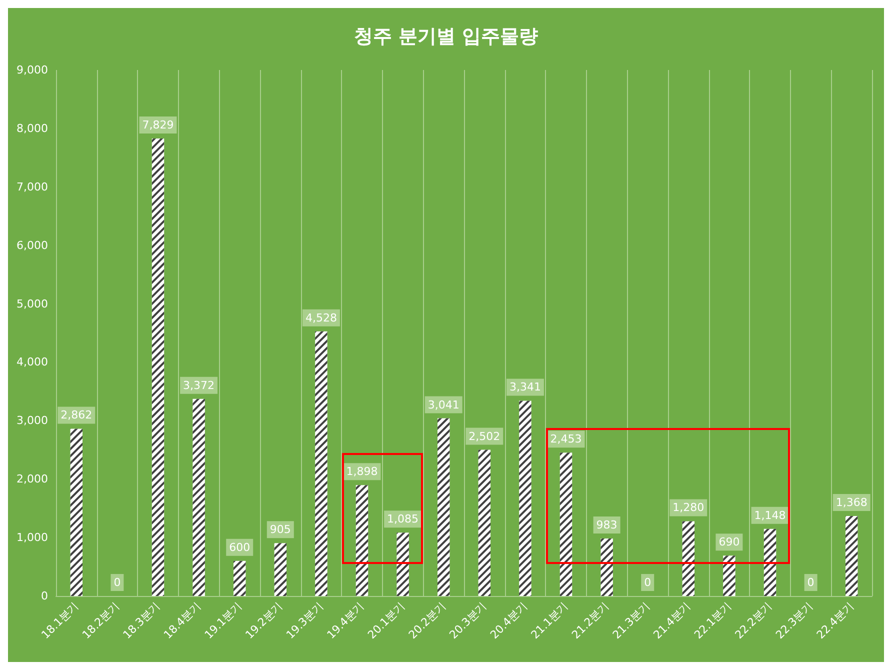 The image size is (892, 670). Describe the element at coordinates (32, 362) in the screenshot. I see `y-tick-label: 4,000` at that location.